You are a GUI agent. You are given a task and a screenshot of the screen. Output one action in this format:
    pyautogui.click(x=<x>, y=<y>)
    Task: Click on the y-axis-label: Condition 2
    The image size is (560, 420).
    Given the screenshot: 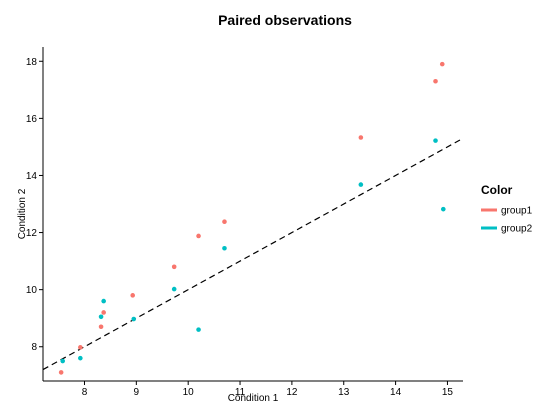 What is the action you would take?
    pyautogui.click(x=22, y=213)
    